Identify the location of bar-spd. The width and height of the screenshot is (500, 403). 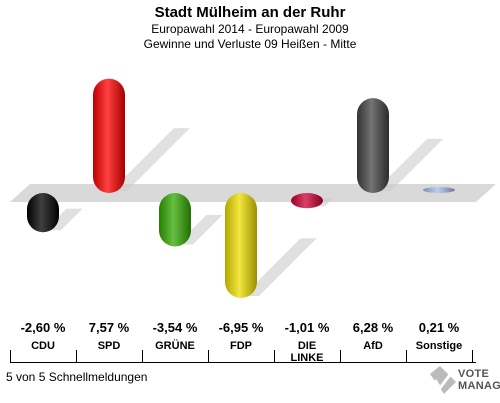
(109, 135).